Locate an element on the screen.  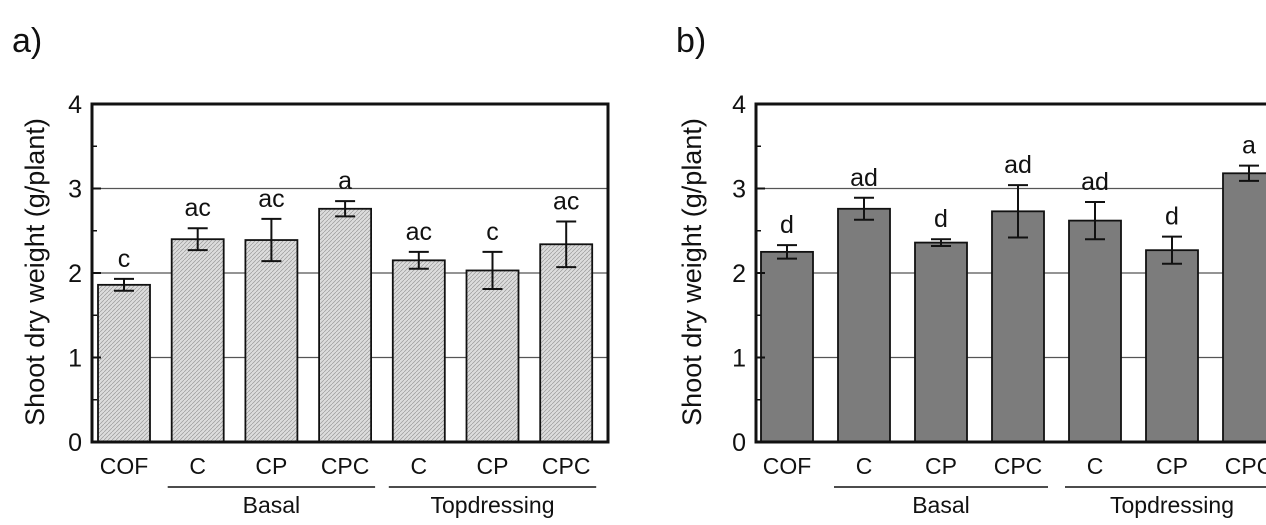
panel-label: b) is located at coordinates (691, 41).